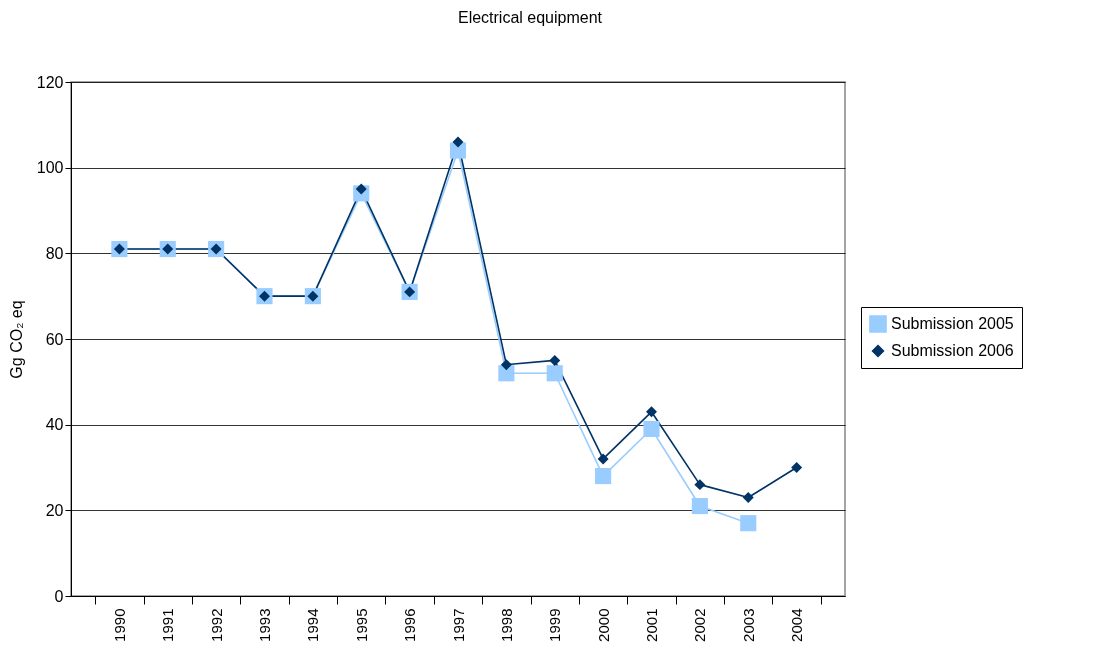 Image resolution: width=1110 pixels, height=666 pixels. I want to click on y-tick-label: 120, so click(50, 82).